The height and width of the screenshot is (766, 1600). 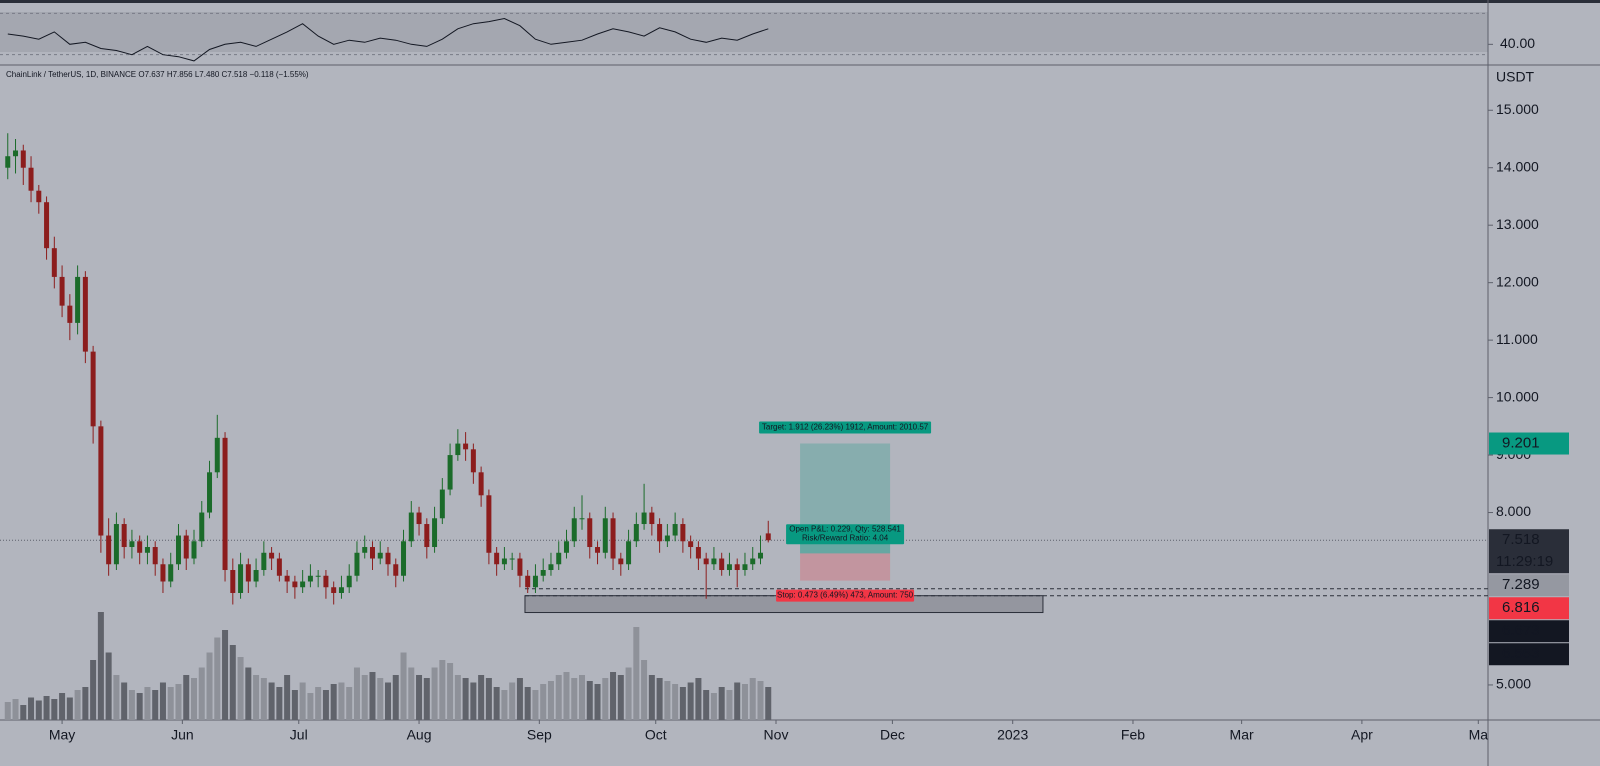 I want to click on y-tick-label: 14.000, so click(x=1517, y=166).